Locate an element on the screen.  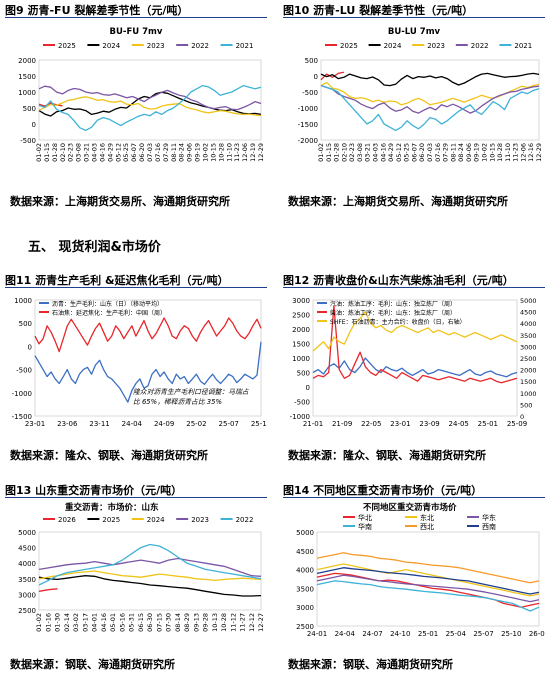
x-tick-label: 10-28 is located at coordinates (224, 622).